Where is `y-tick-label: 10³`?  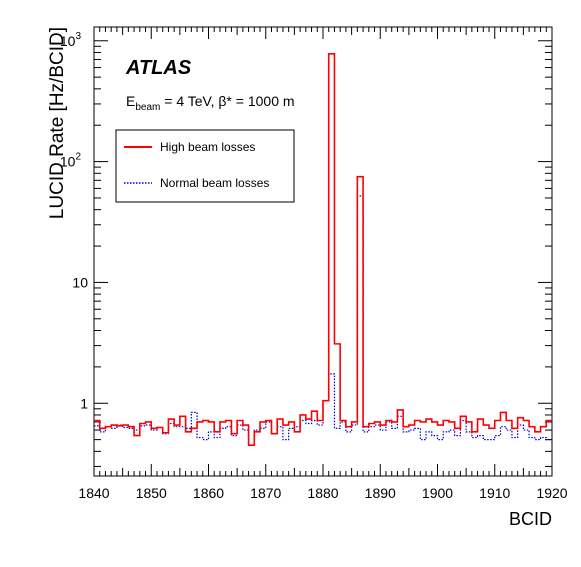 y-tick-label: 10³ is located at coordinates (71, 40).